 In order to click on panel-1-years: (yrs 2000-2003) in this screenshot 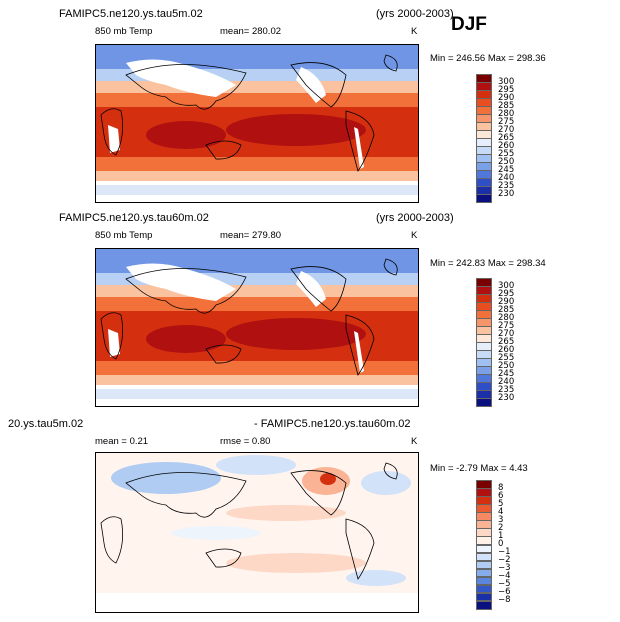, I will do `click(415, 14)`.